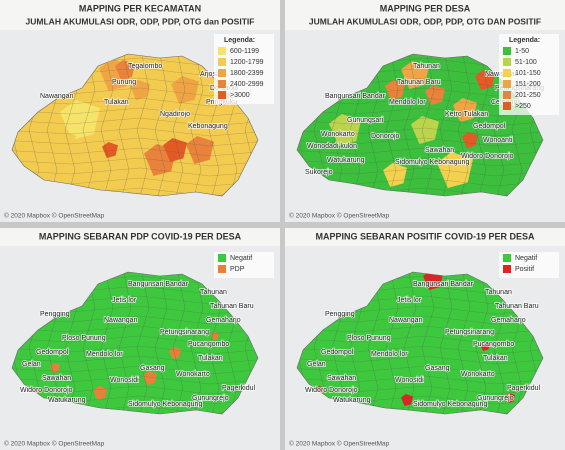 This screenshot has height=450, width=565. I want to click on legend-label: 600-1199, so click(244, 51).